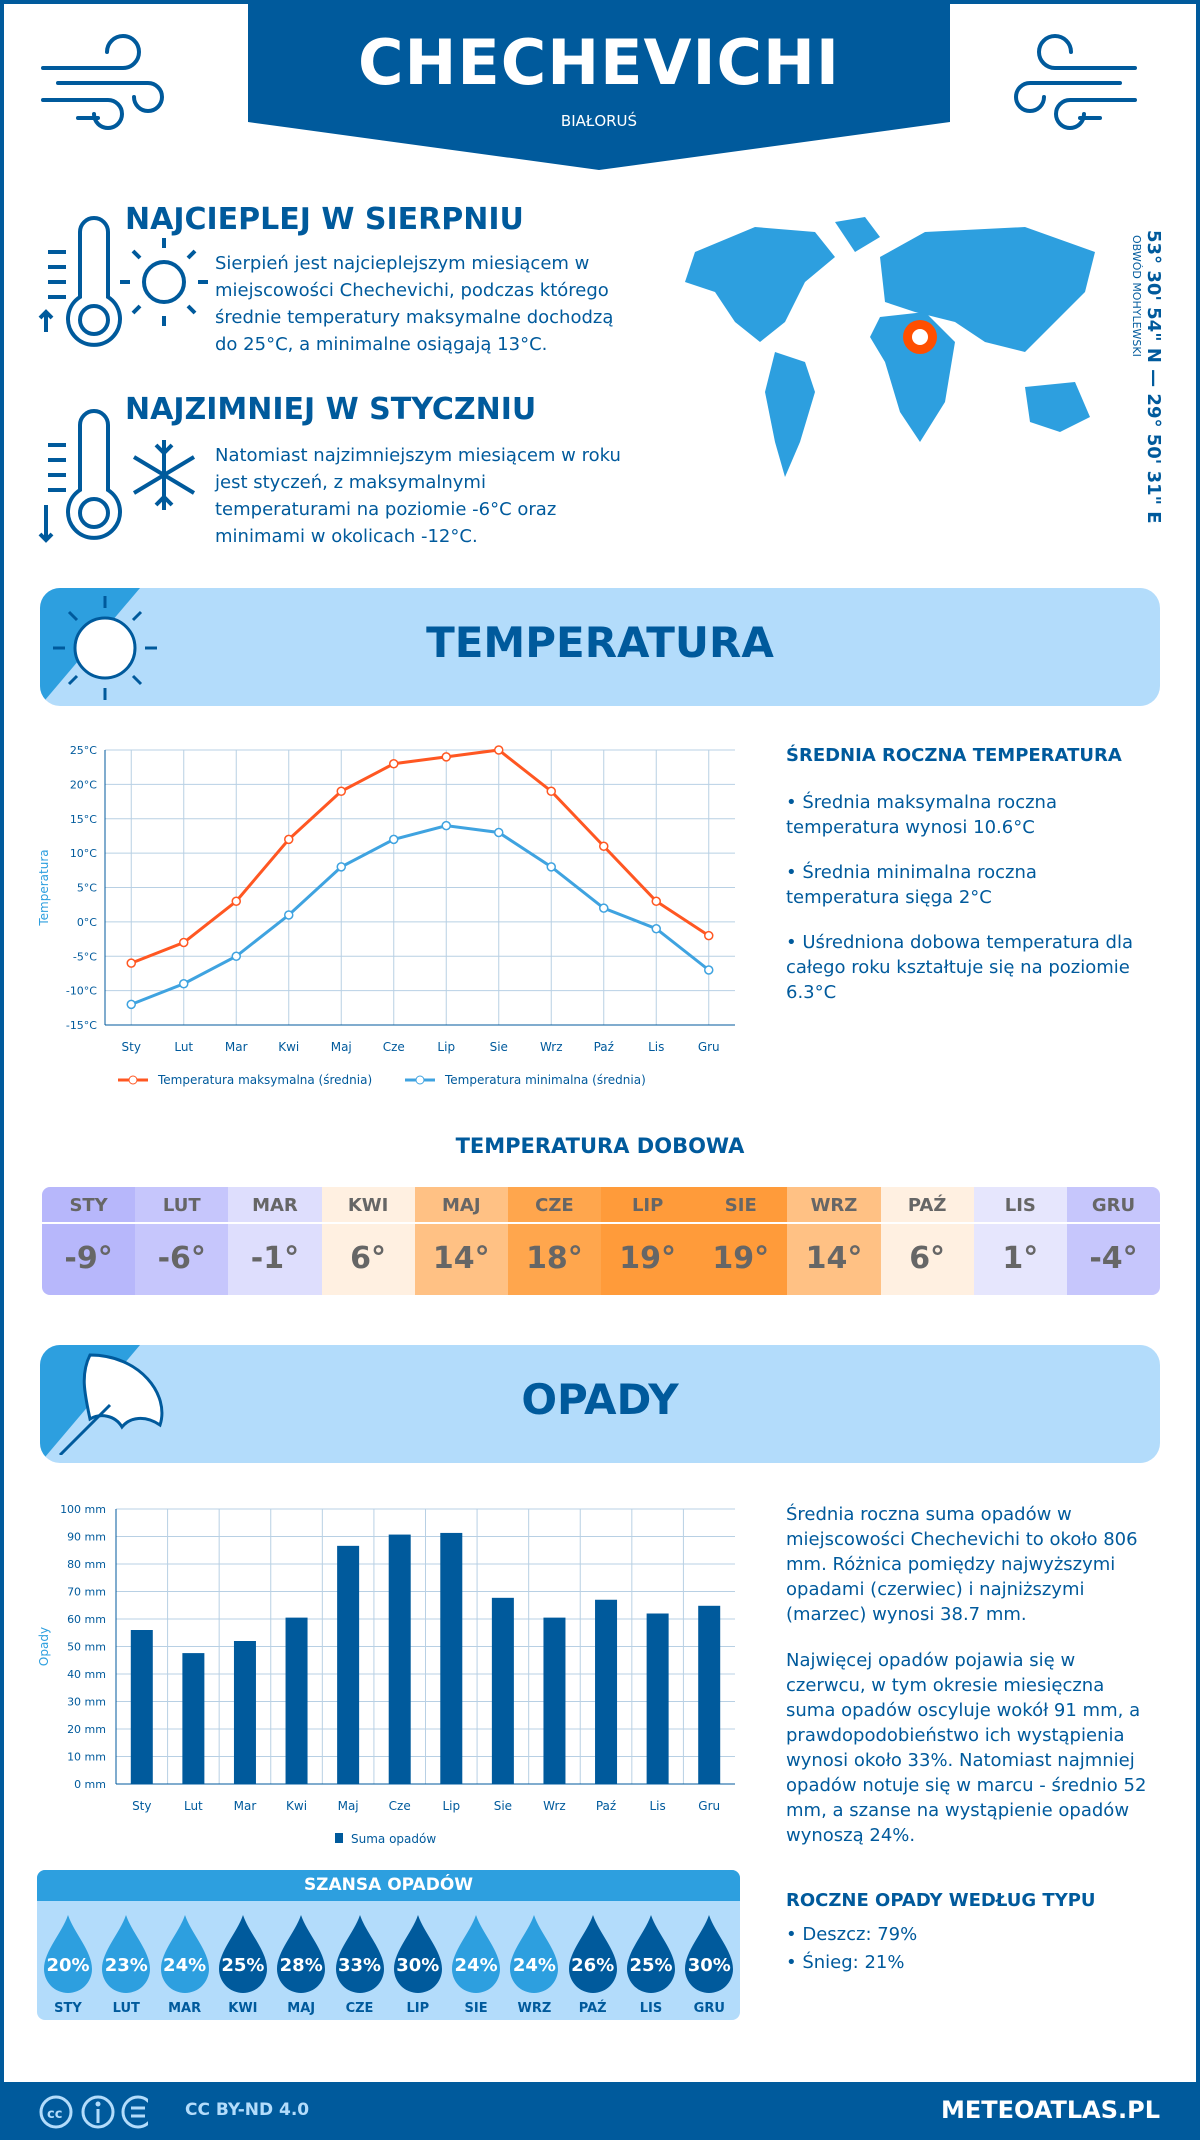  I want to click on temperature-heading: TEMPERATURA, so click(600, 642).